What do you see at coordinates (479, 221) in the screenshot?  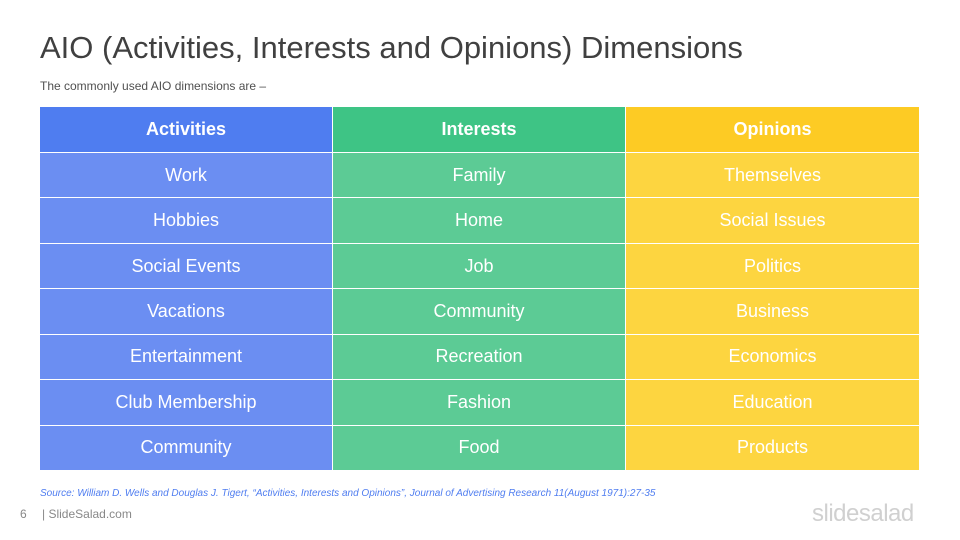 I see `interests-cell: Home` at bounding box center [479, 221].